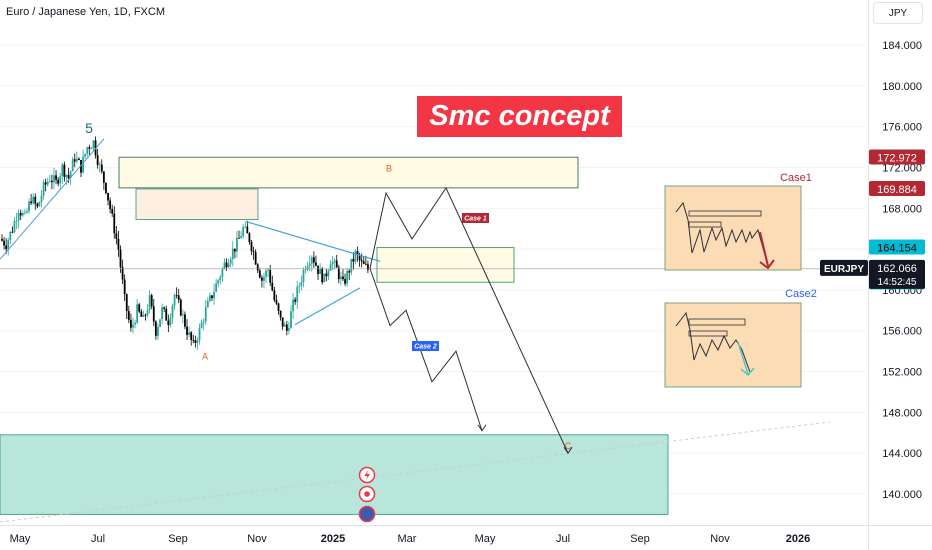  What do you see at coordinates (333, 539) in the screenshot?
I see `time-tick-label: 2025` at bounding box center [333, 539].